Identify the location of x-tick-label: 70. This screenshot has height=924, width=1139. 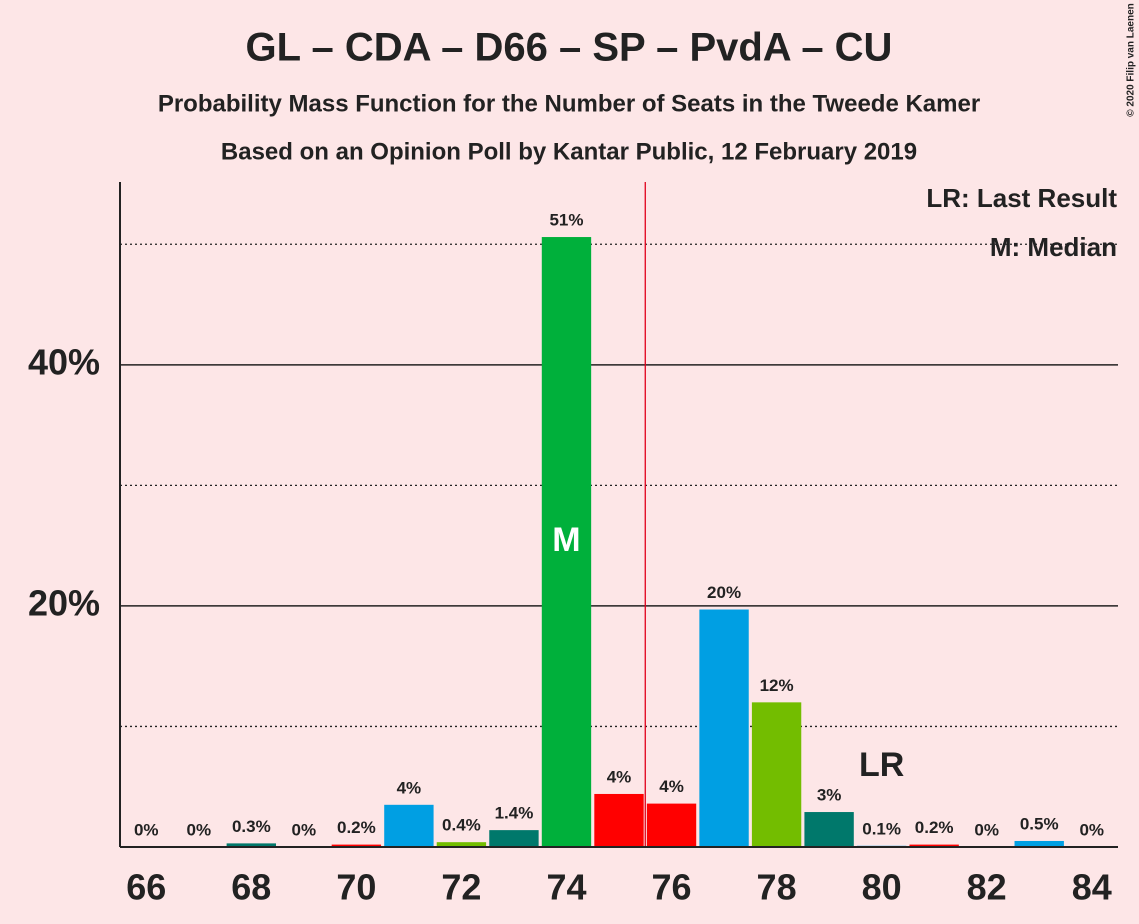
(356, 887).